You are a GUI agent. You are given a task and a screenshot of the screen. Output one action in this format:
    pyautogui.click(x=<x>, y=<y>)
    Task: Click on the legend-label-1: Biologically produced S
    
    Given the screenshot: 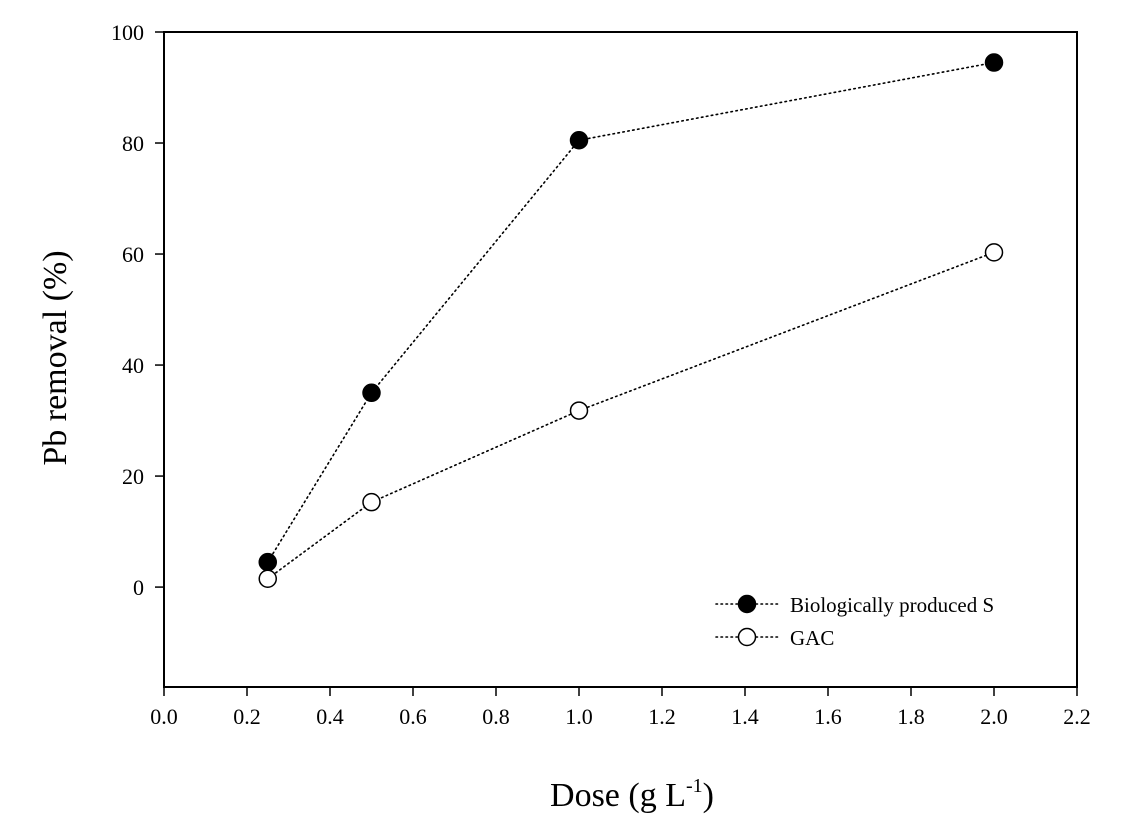 What is the action you would take?
    pyautogui.click(x=892, y=605)
    